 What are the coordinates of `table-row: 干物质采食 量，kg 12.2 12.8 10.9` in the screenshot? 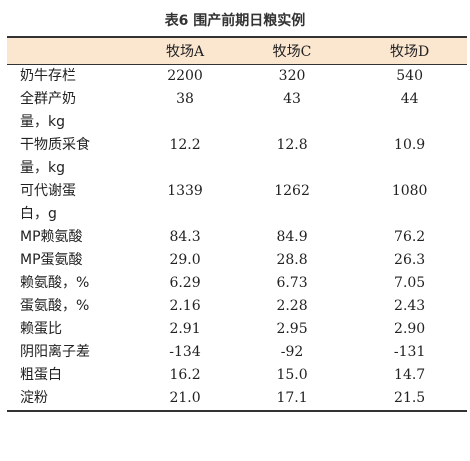 It's located at (237, 157).